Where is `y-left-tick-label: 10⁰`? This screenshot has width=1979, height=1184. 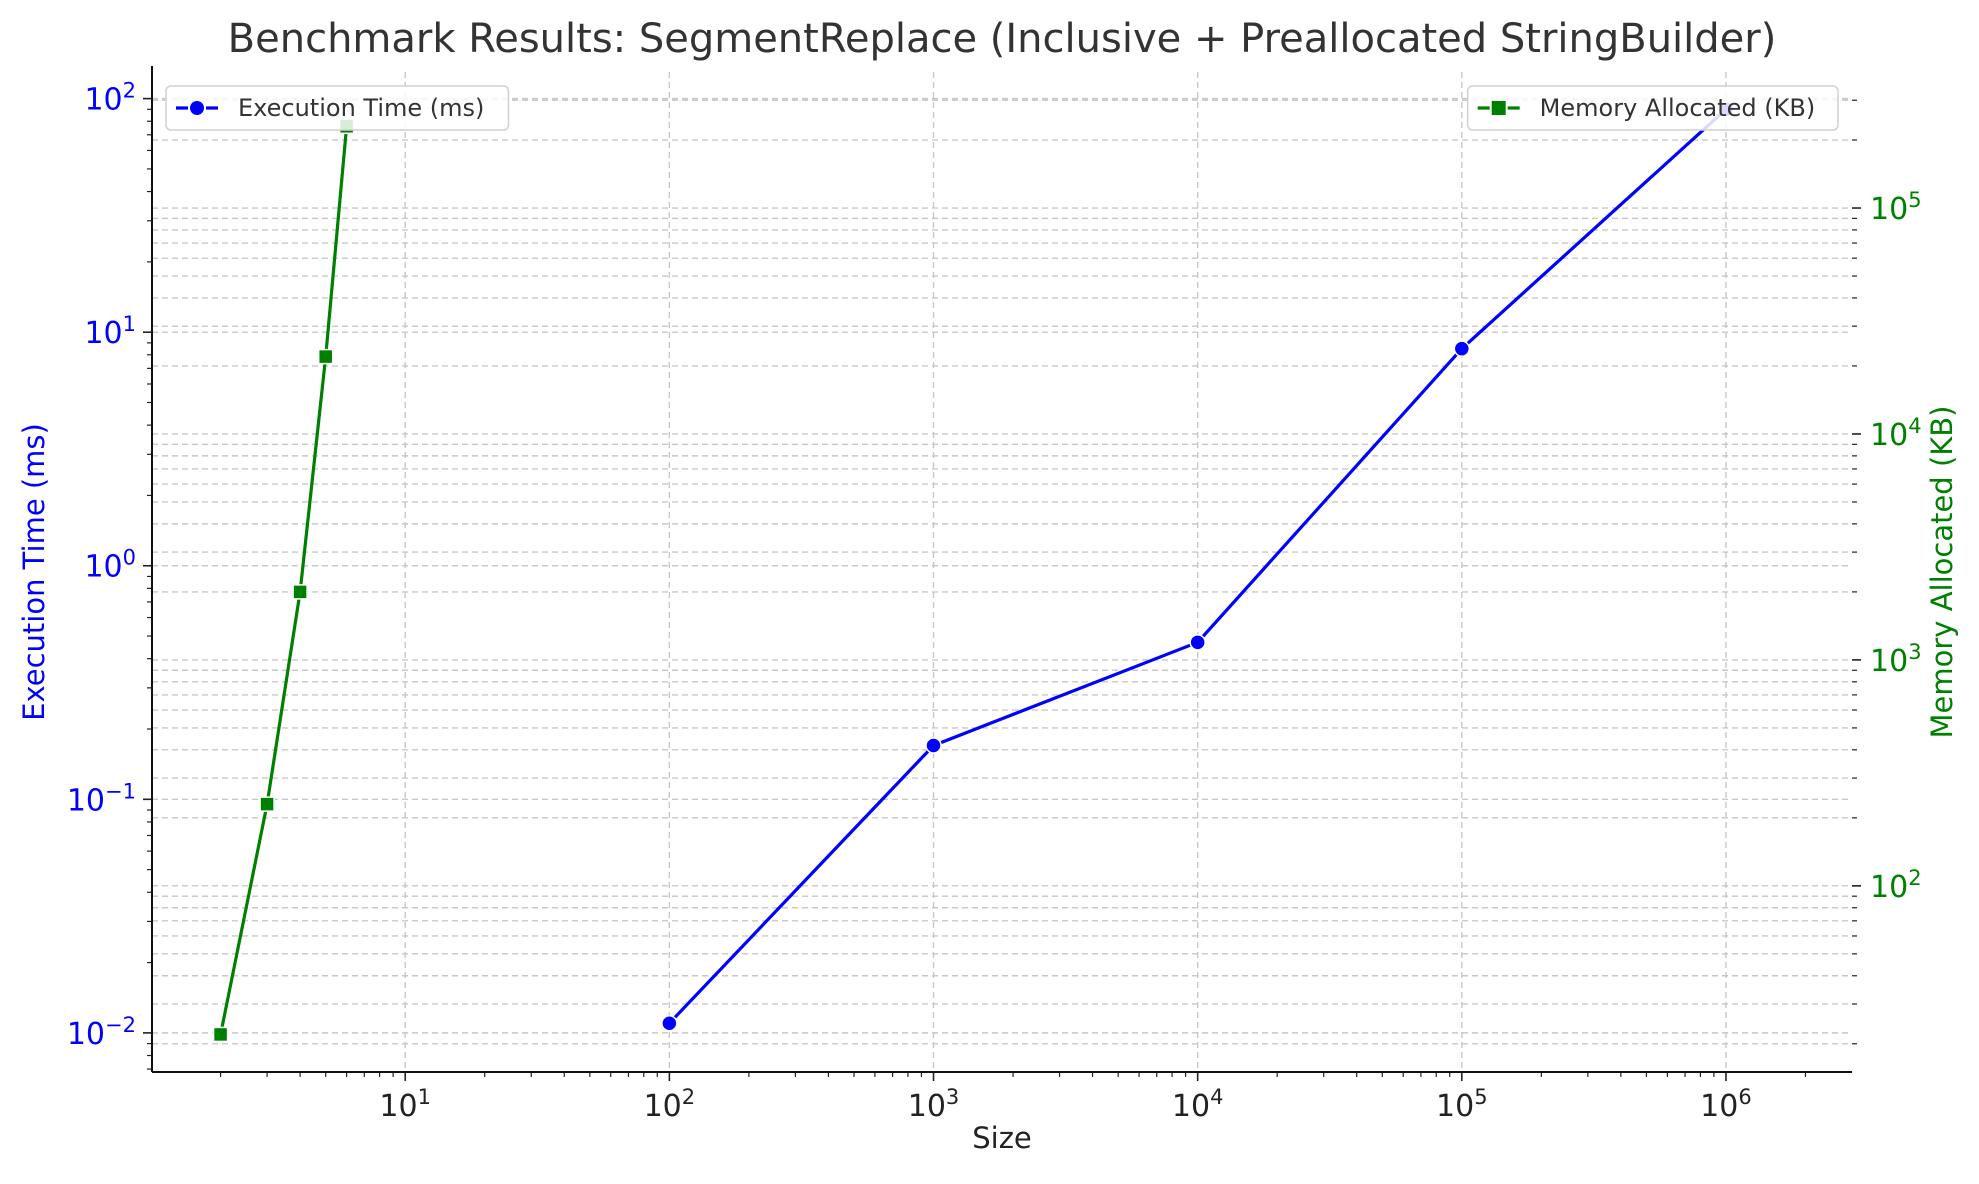
y-left-tick-label: 10⁰ is located at coordinates (110, 565).